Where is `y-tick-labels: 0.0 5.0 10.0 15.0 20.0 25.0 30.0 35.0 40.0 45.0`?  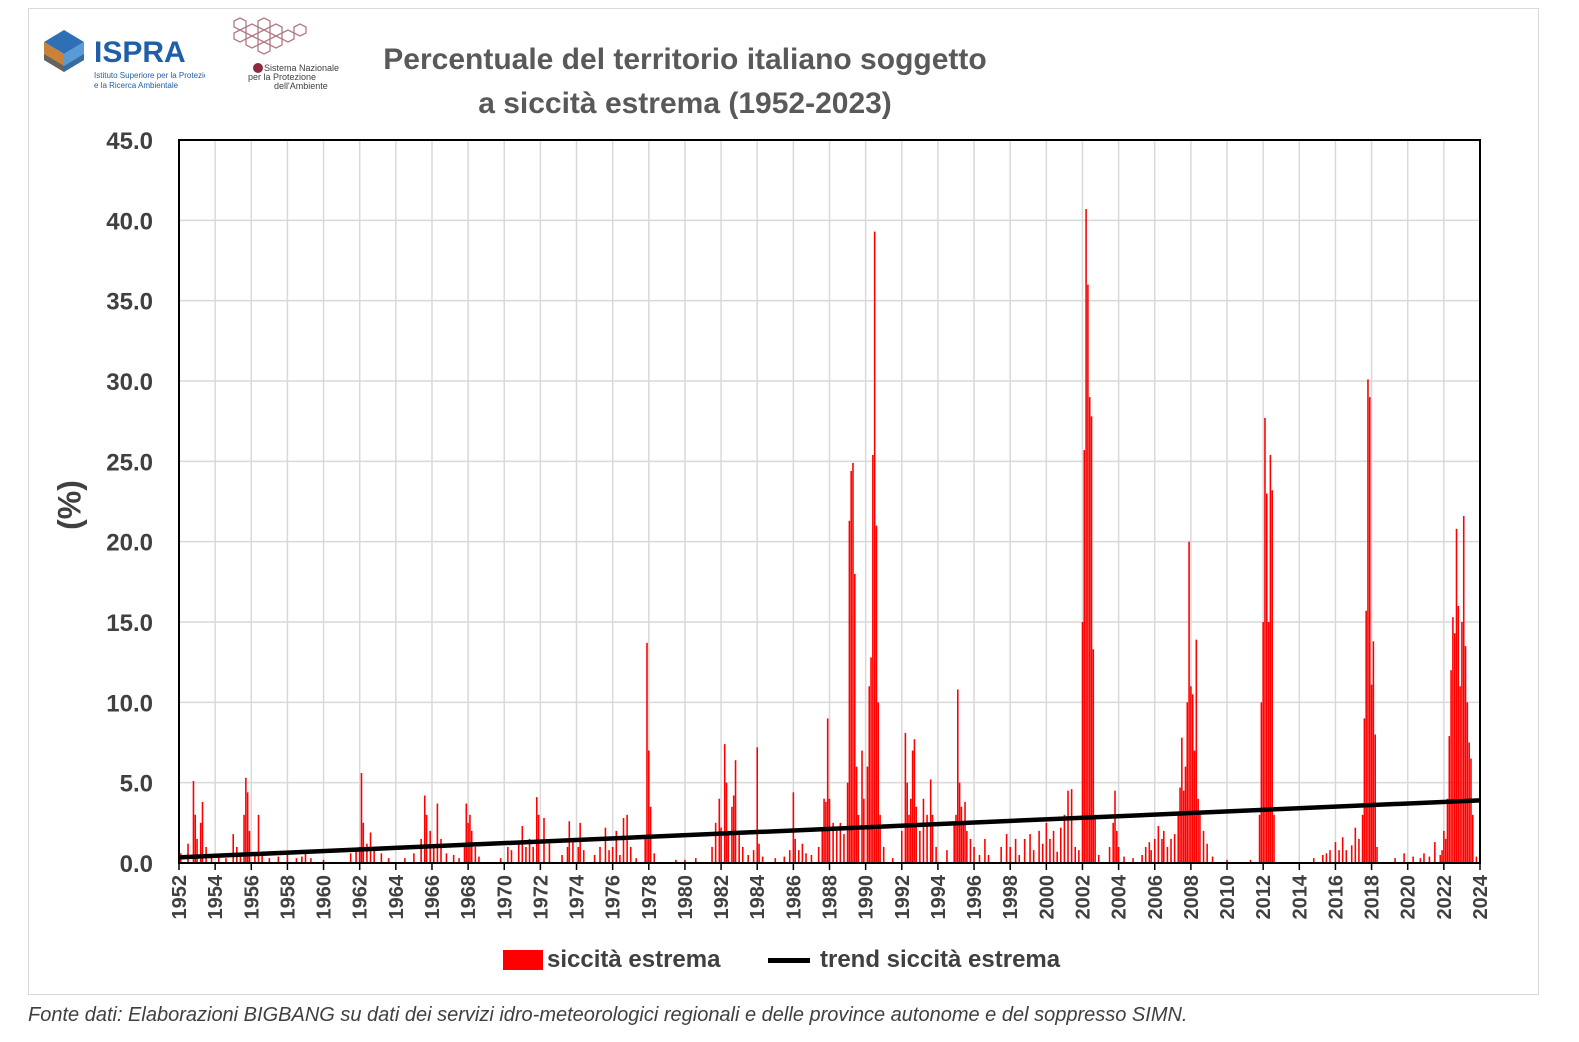
y-tick-labels: 0.0 5.0 10.0 15.0 20.0 25.0 30.0 35.0 40.0 45.0 is located at coordinates (129, 503).